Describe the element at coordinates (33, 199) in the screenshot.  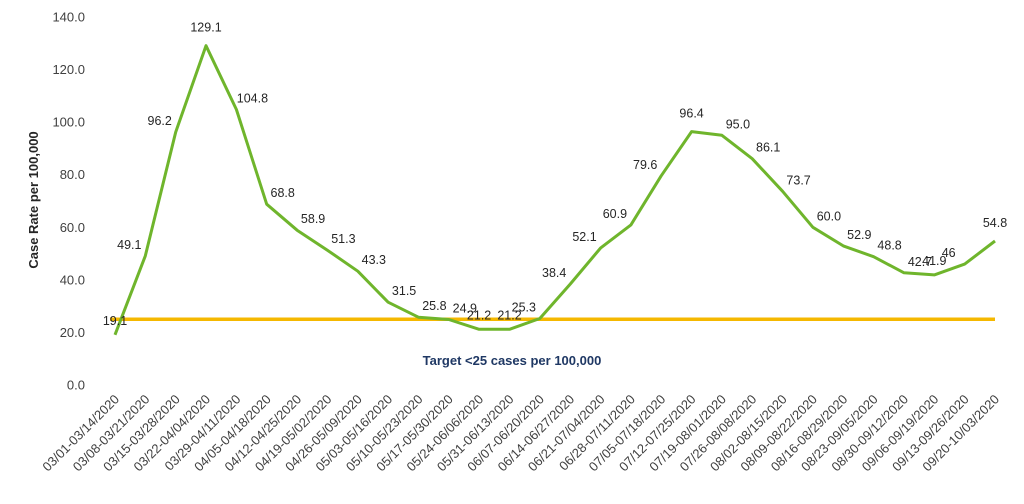
I see `y-axis-title: Case Rate per 100,000` at that location.